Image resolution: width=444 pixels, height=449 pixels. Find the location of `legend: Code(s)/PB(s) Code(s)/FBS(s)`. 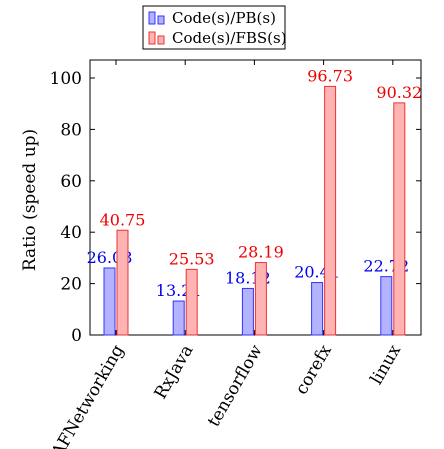

legend: Code(s)/PB(s) Code(s)/FBS(s) is located at coordinates (214, 27).